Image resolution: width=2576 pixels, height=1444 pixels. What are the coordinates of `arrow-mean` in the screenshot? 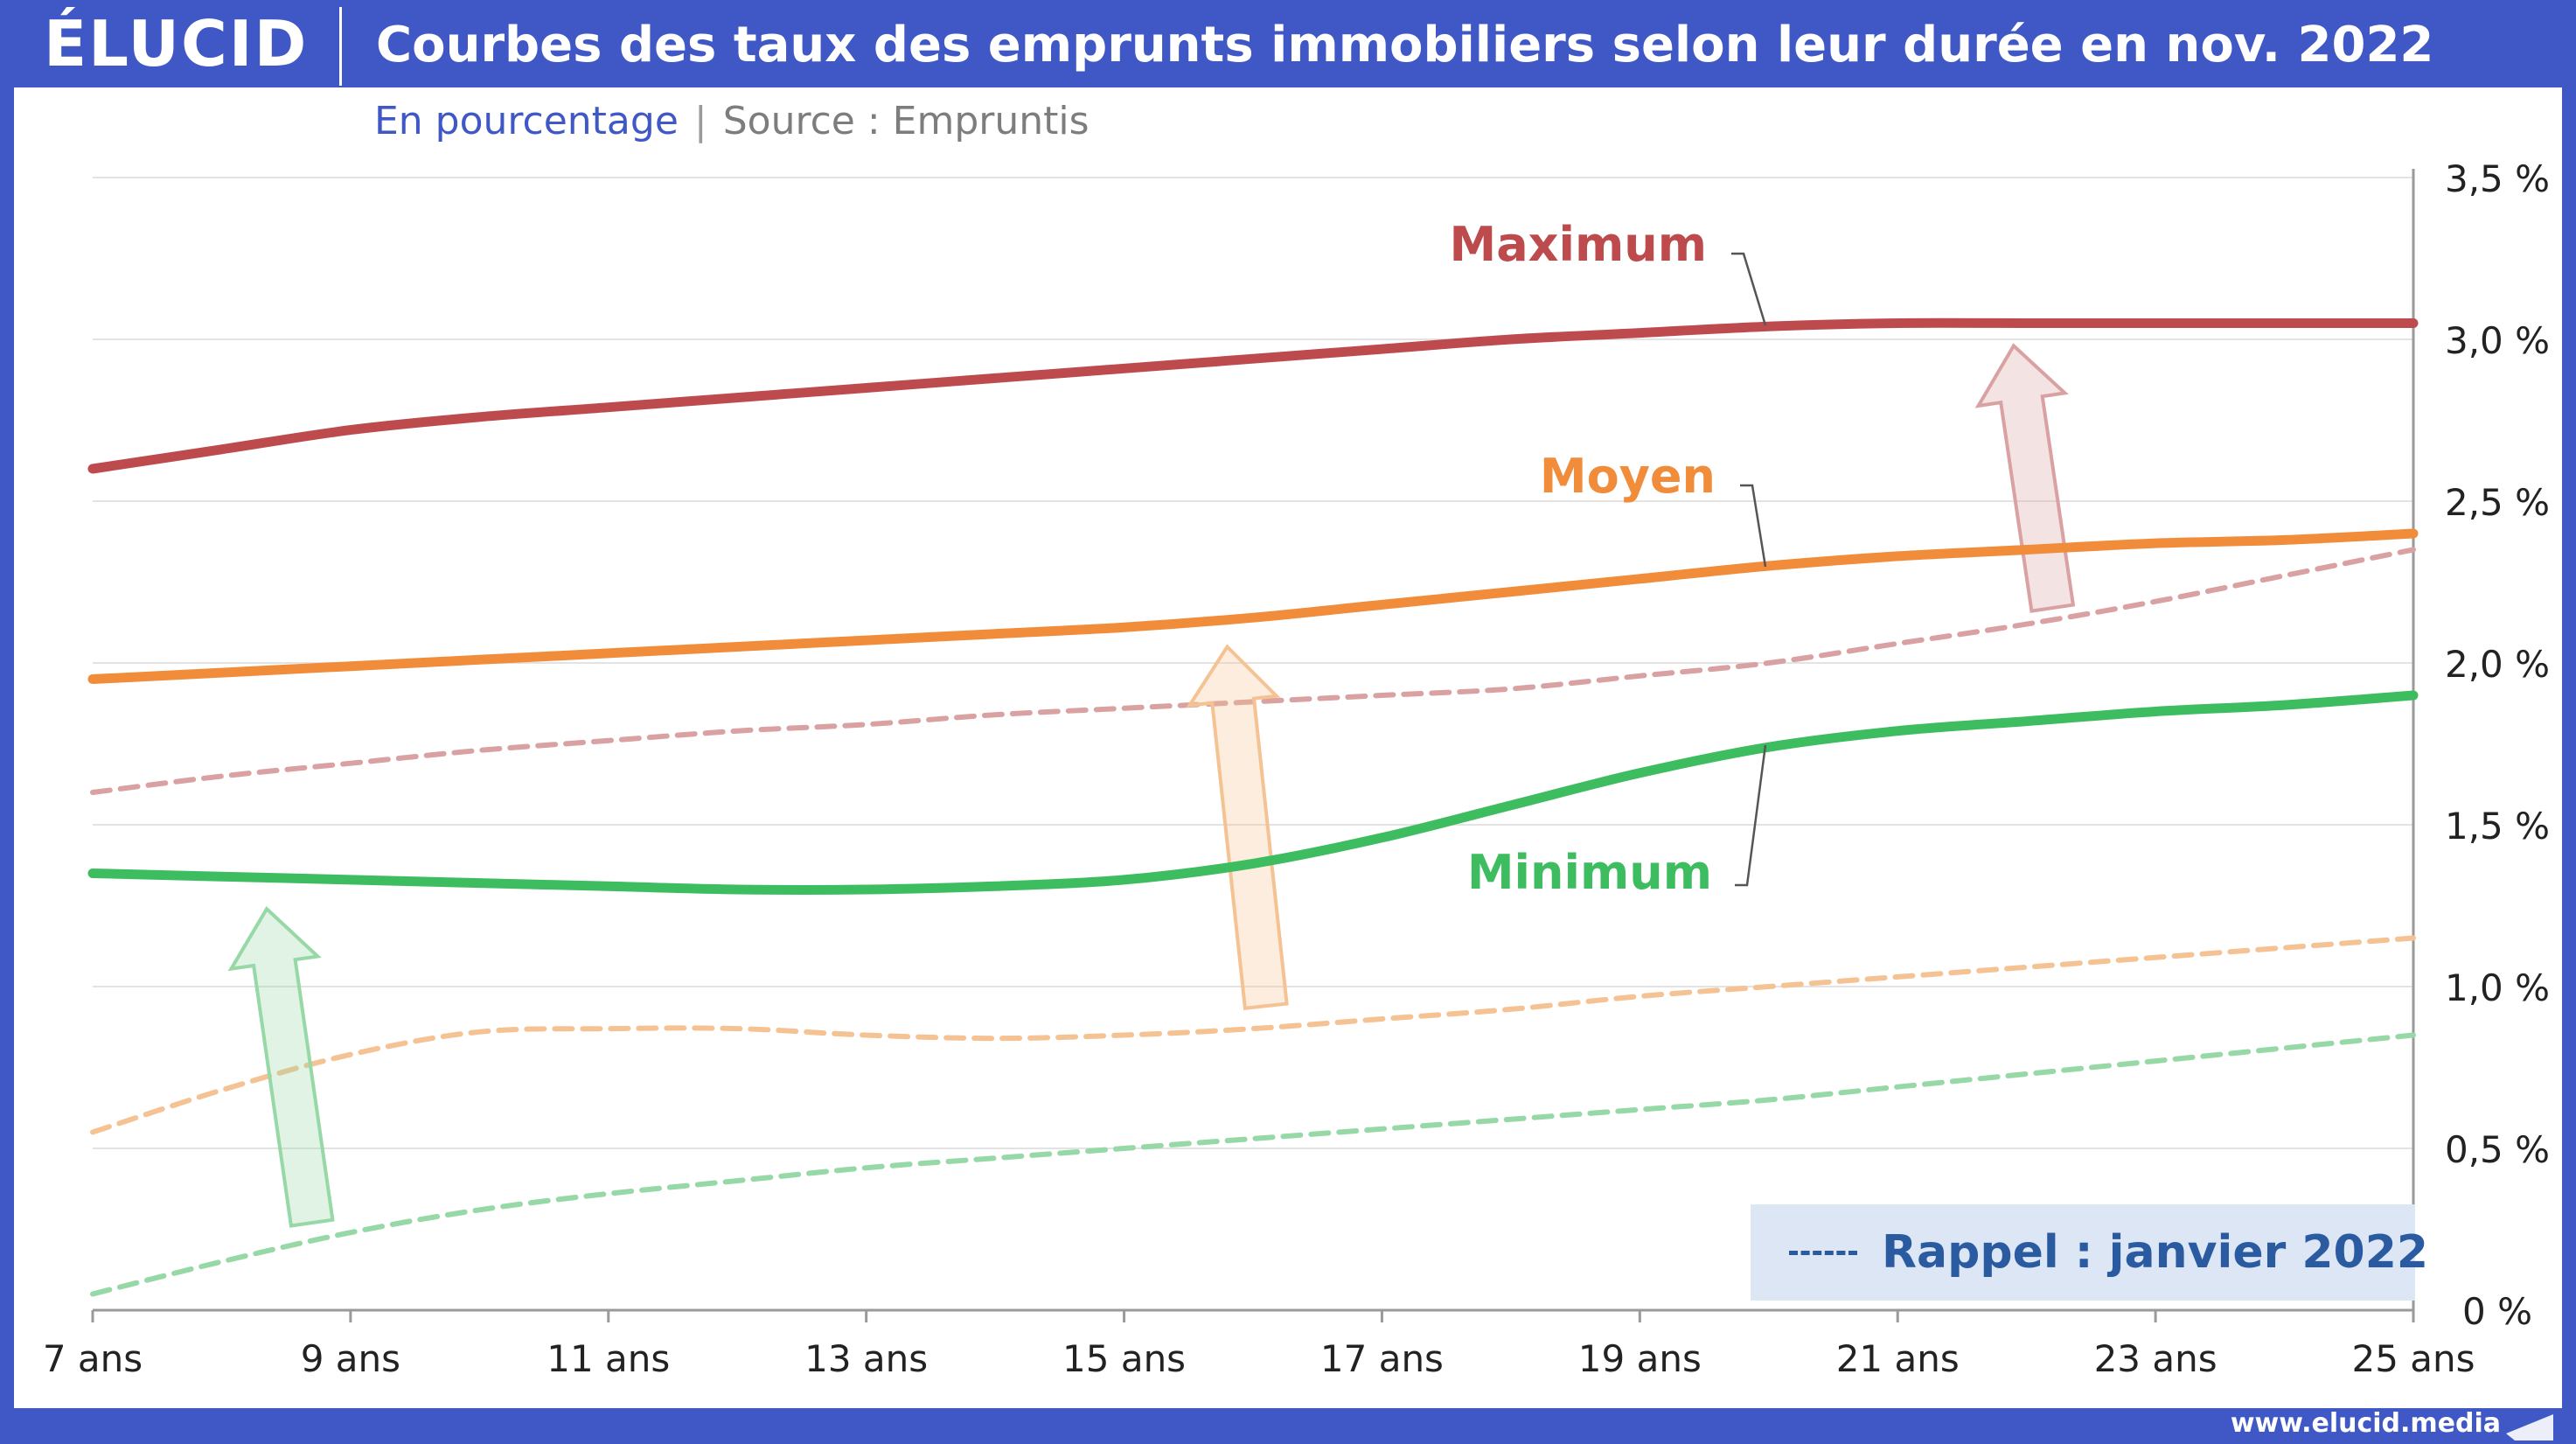 It's located at (1237, 827).